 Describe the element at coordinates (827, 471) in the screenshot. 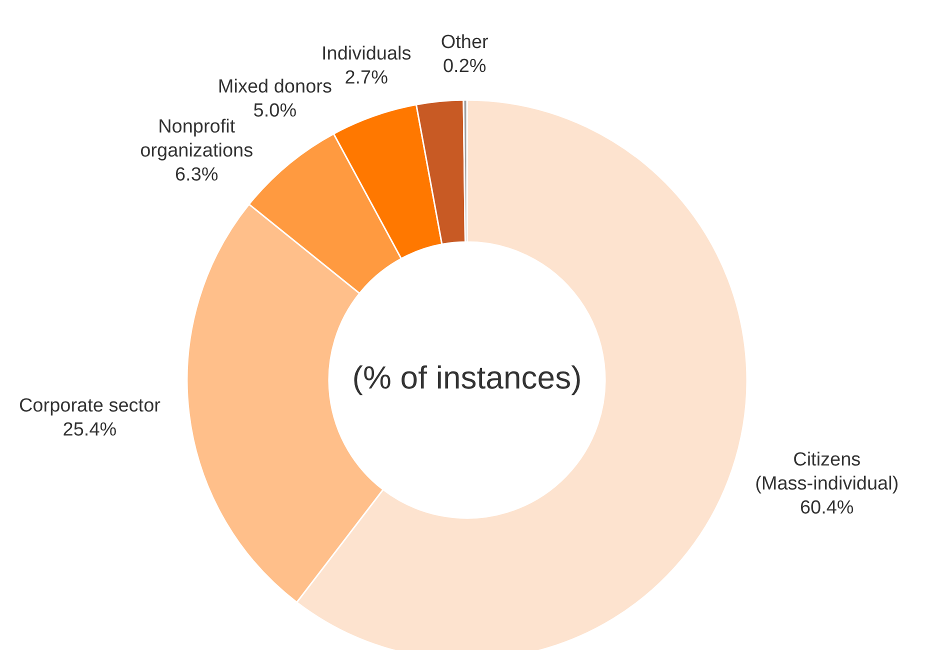

I see `slice-label: Citizens (Mass-individual)` at that location.